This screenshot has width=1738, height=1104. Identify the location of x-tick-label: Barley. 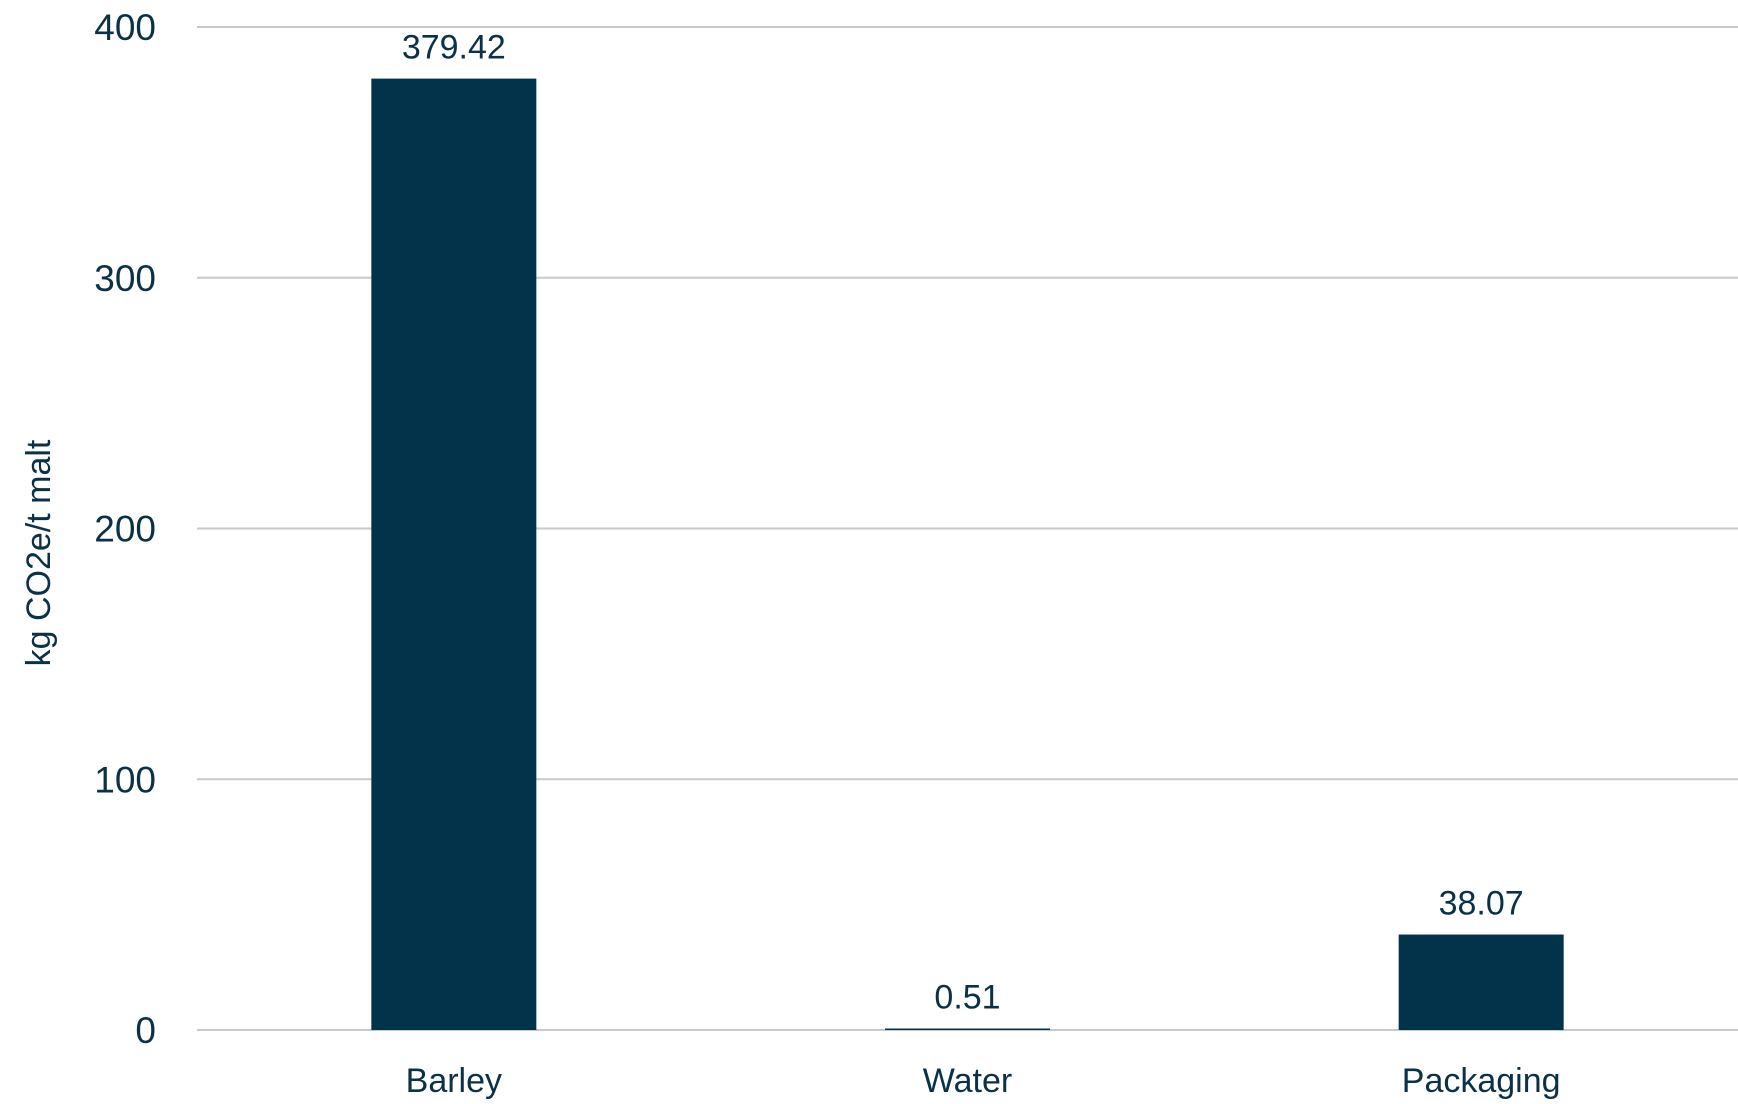
(454, 1081).